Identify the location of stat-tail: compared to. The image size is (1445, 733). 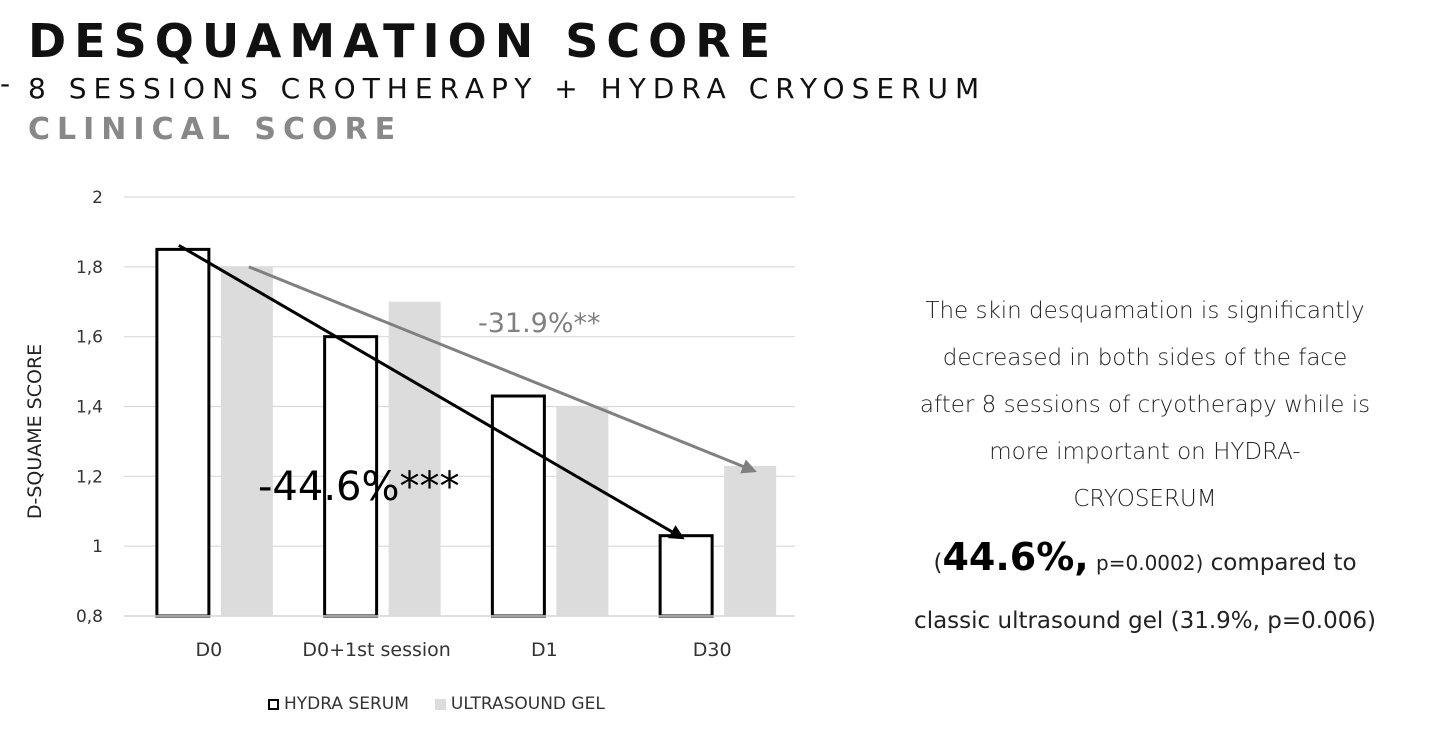
(1283, 563).